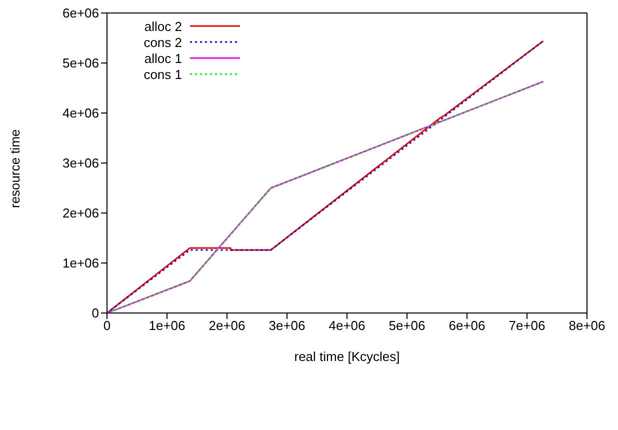 This screenshot has height=430, width=618. What do you see at coordinates (587, 326) in the screenshot?
I see `x-tick-label: 8e+06` at bounding box center [587, 326].